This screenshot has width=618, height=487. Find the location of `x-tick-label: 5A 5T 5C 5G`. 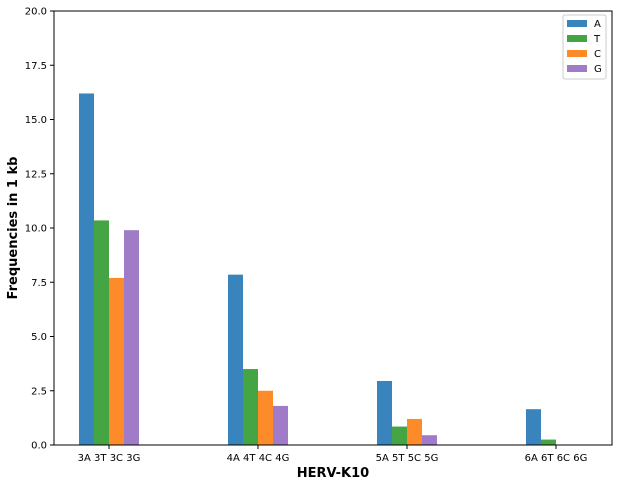

x-tick-label: 5A 5T 5C 5G is located at coordinates (407, 458).